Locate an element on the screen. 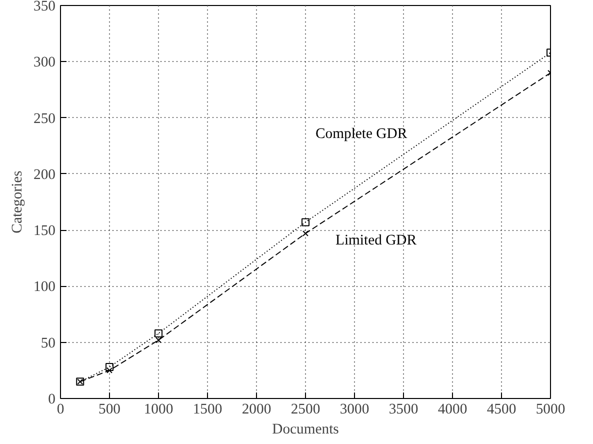  x-tick-label: 500 is located at coordinates (109, 410).